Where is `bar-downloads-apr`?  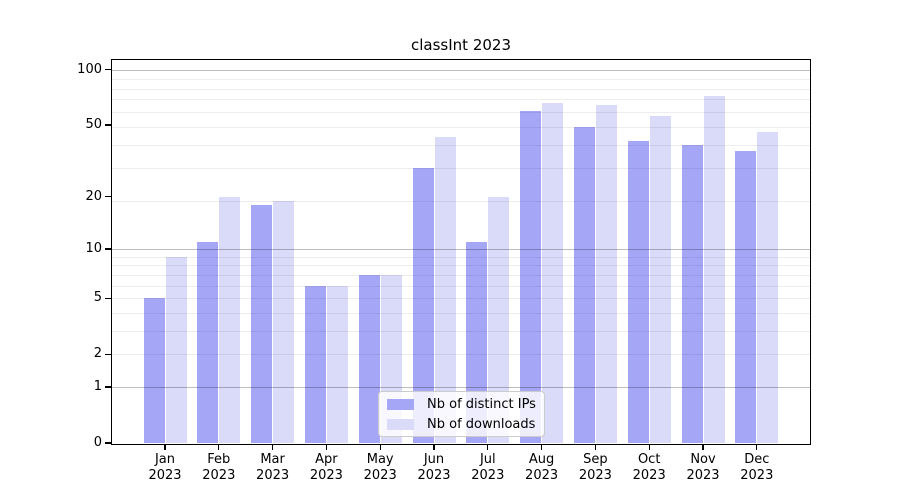
bar-downloads-apr is located at coordinates (337, 364).